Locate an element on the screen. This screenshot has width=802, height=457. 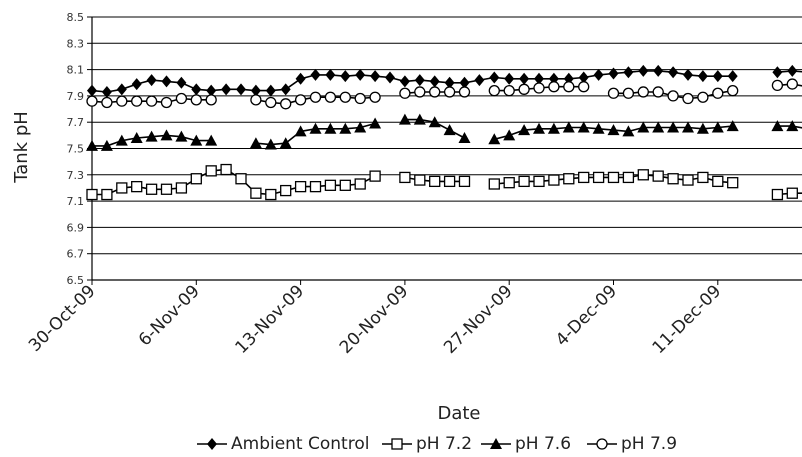
x-tick-label: 11-Dec-09 is located at coordinates (687, 319).